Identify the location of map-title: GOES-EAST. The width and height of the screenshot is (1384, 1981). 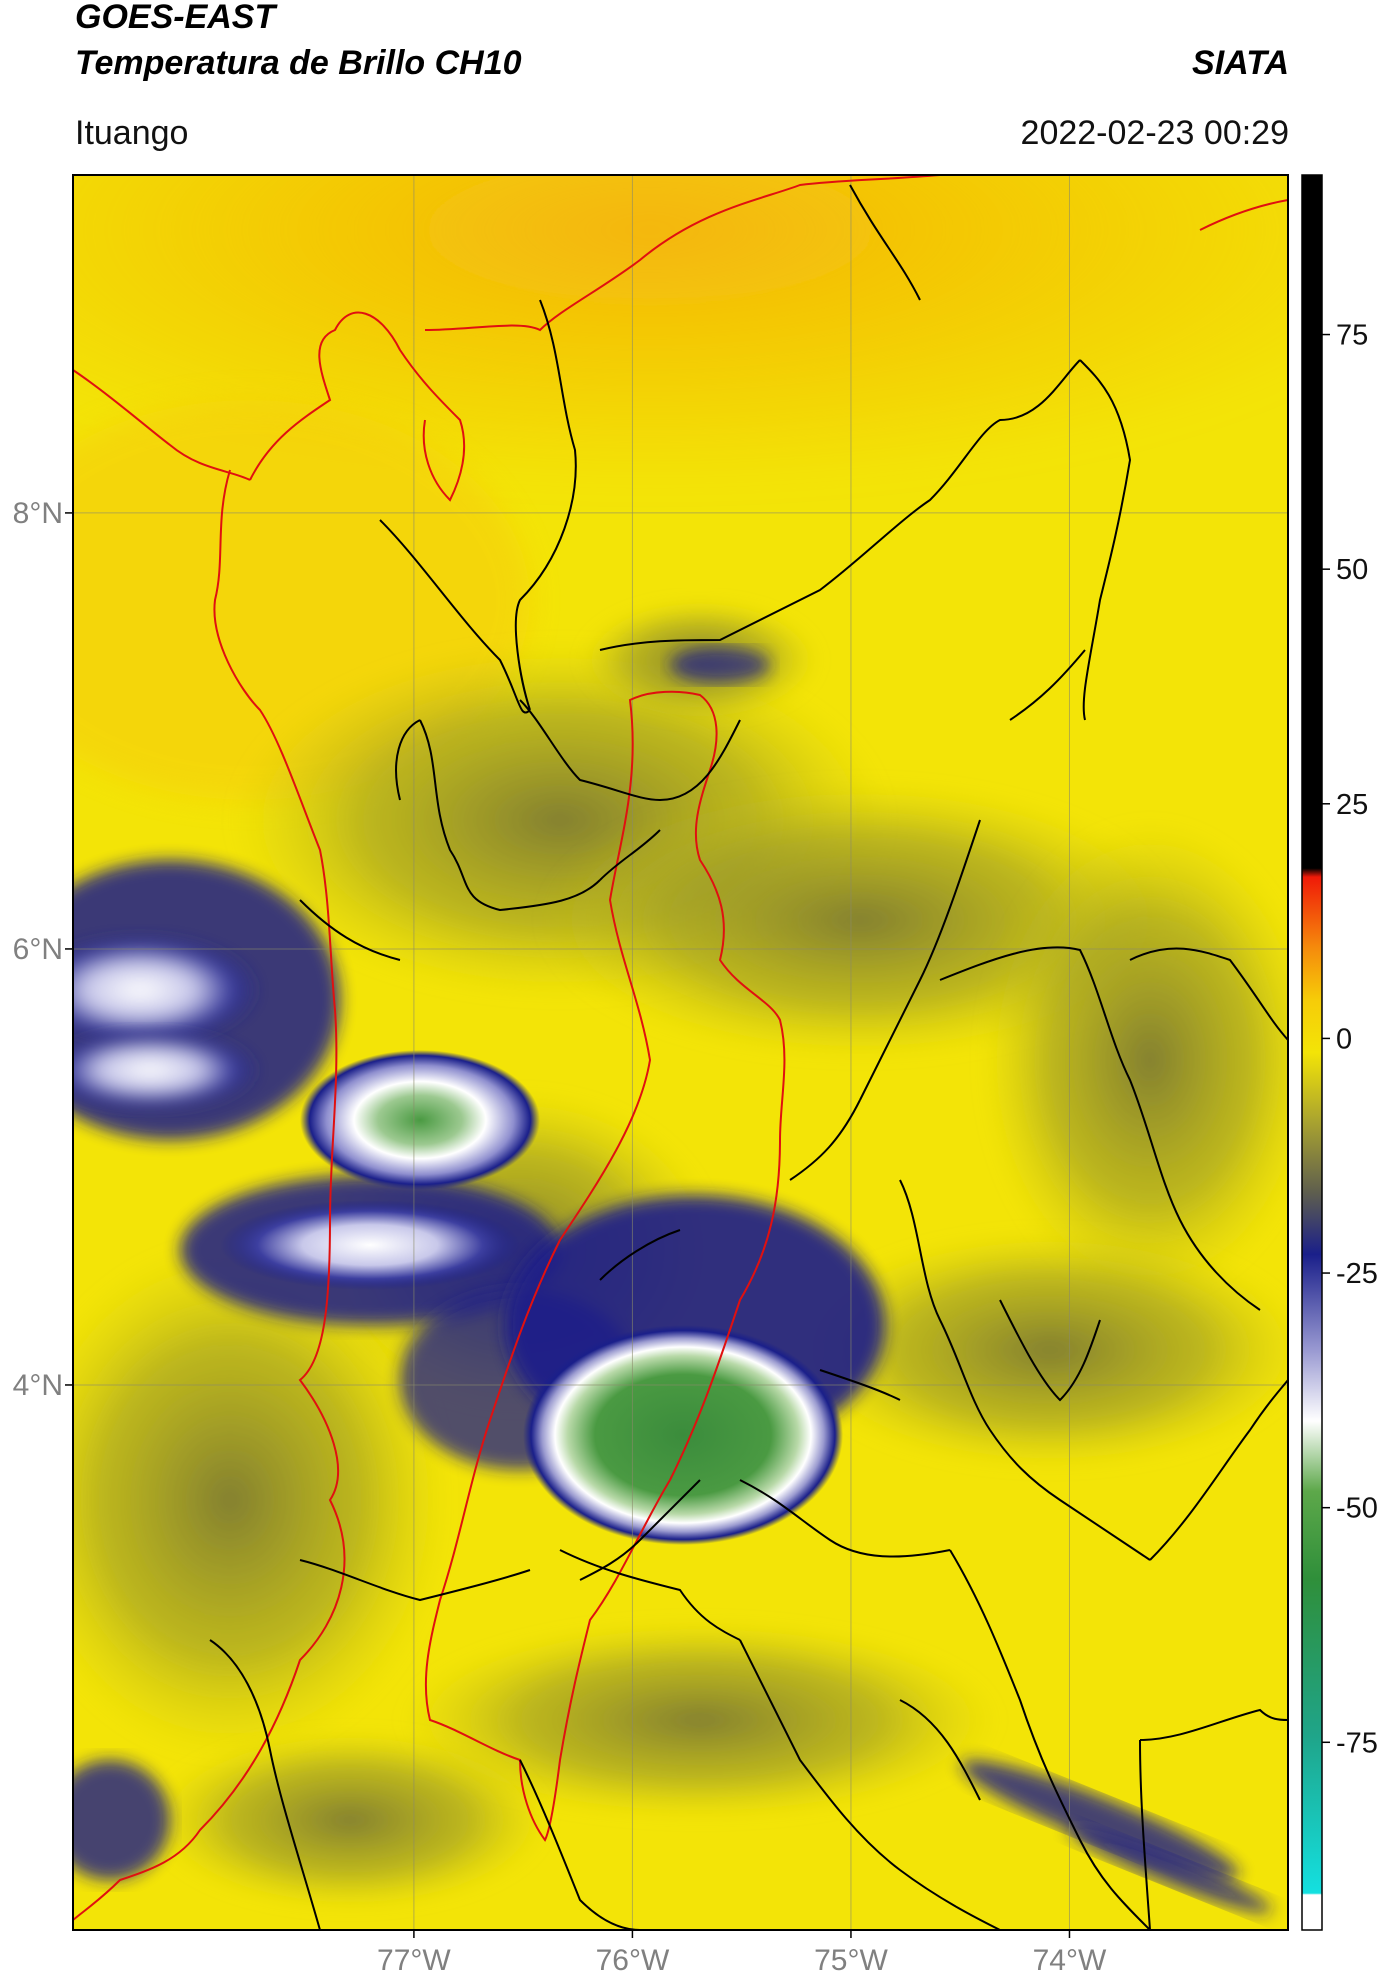
(175, 18).